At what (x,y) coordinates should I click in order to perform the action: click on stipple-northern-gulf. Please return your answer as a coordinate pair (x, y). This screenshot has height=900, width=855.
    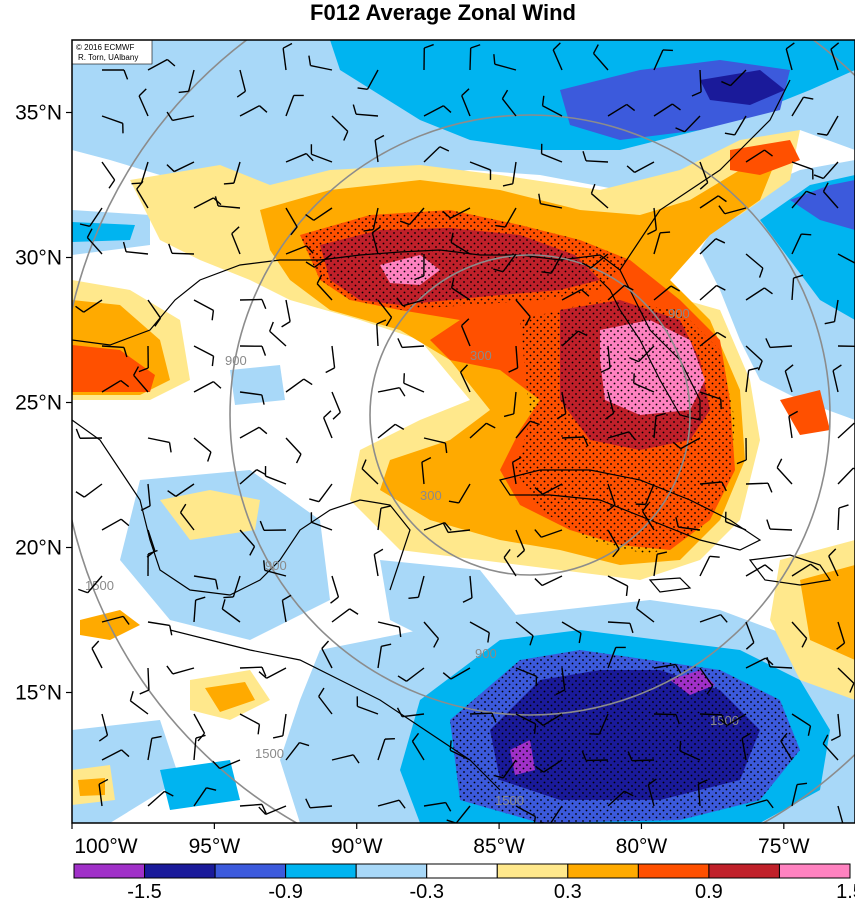
    Looking at the image, I should click on (465, 260).